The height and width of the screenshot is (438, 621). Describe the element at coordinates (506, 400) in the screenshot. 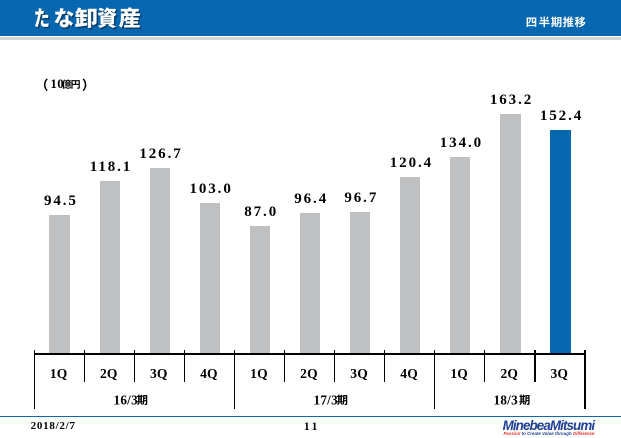

I see `svg-text: 18/3` at that location.